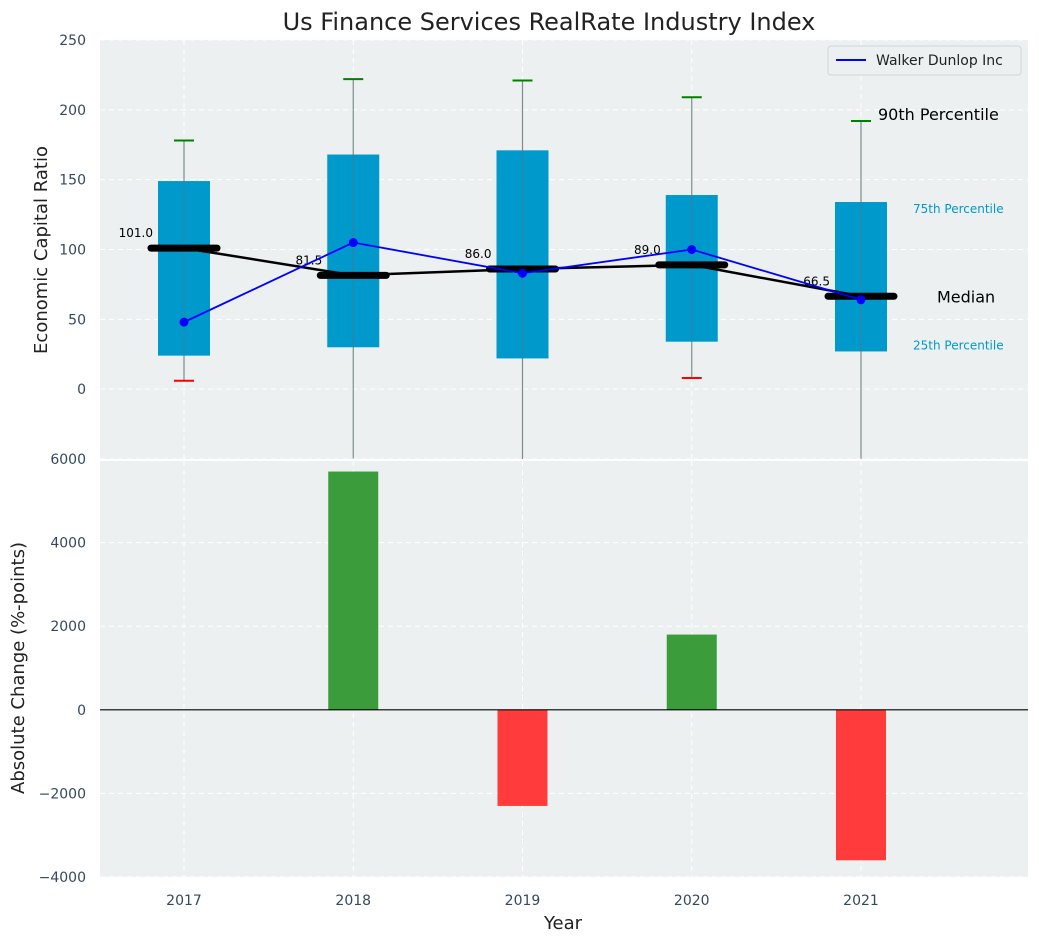  I want to click on legend-box, so click(924, 60).